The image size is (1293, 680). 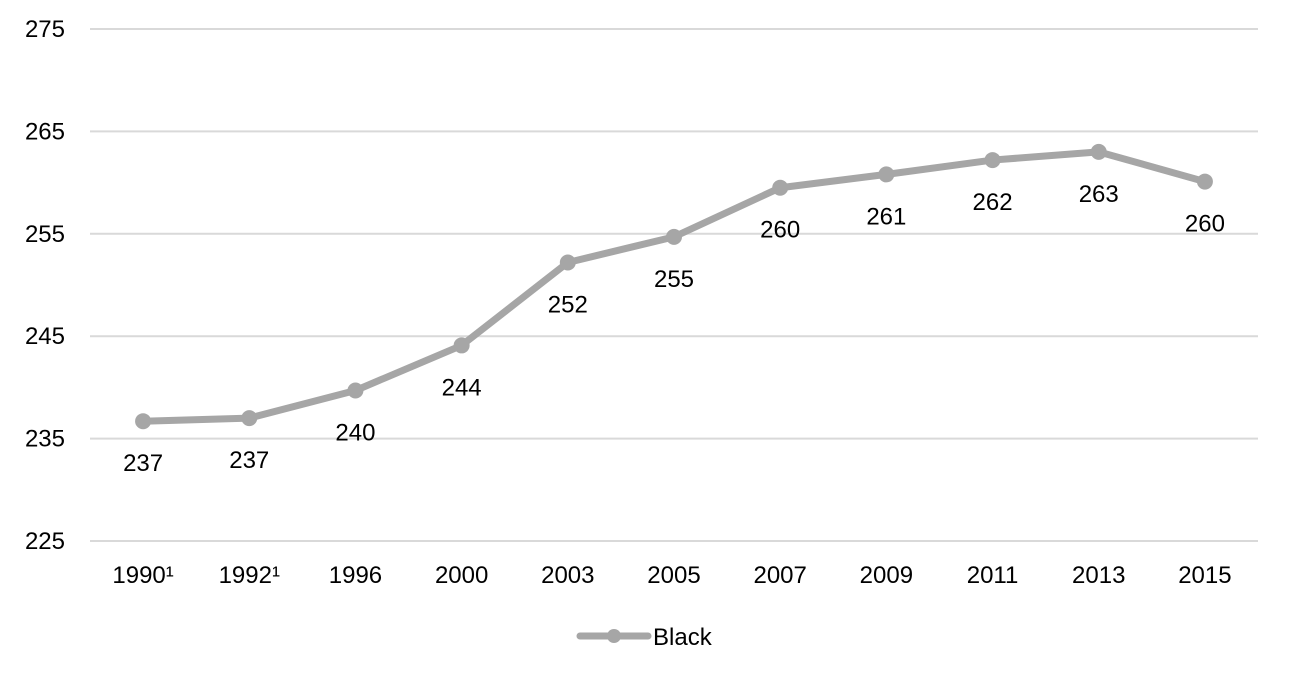 I want to click on data-label: 255, so click(x=674, y=279).